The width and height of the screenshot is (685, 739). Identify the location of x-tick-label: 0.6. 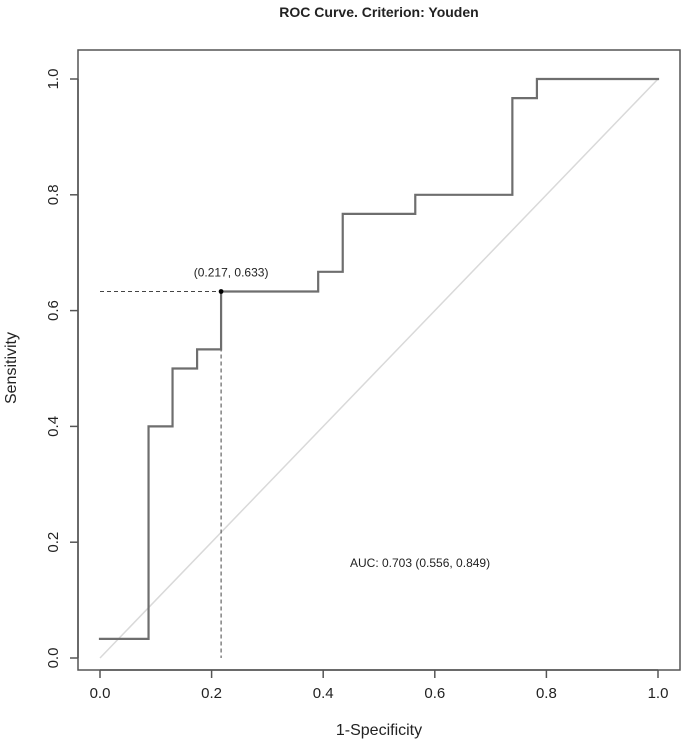
(434, 693).